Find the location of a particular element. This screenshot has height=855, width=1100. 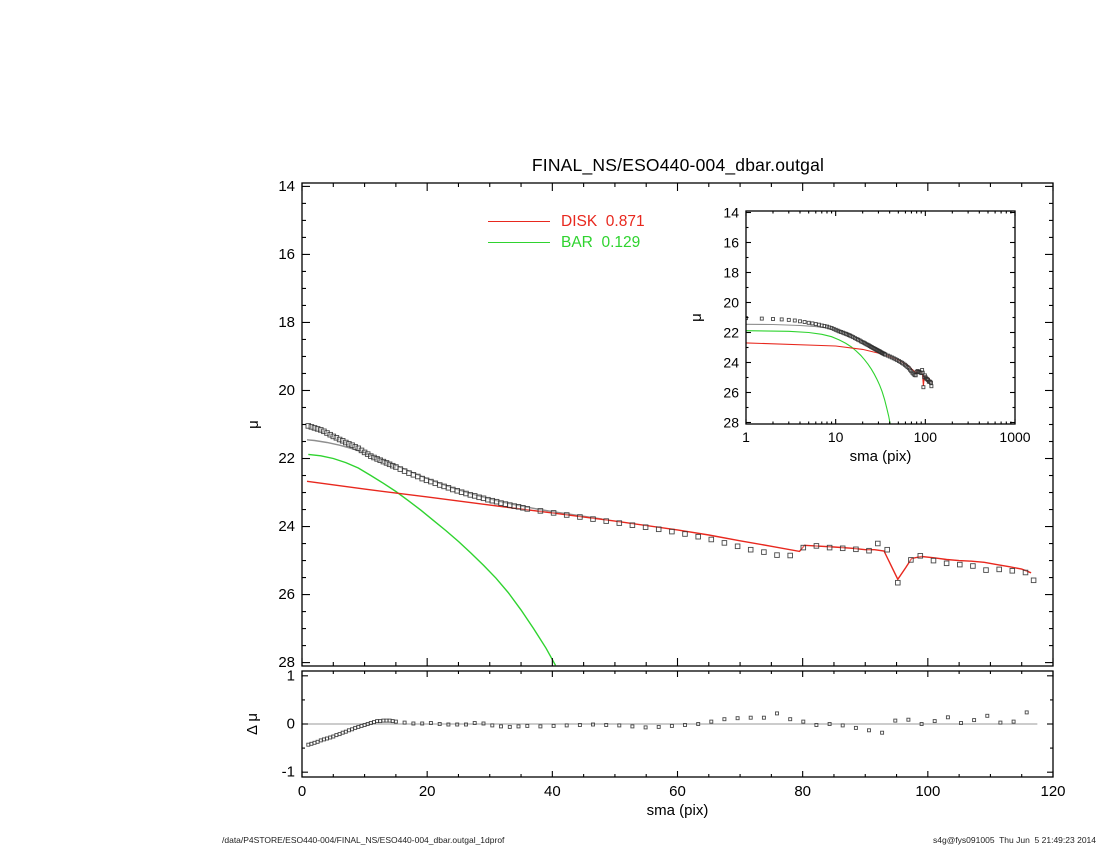

tick-label: -1 is located at coordinates (288, 772).